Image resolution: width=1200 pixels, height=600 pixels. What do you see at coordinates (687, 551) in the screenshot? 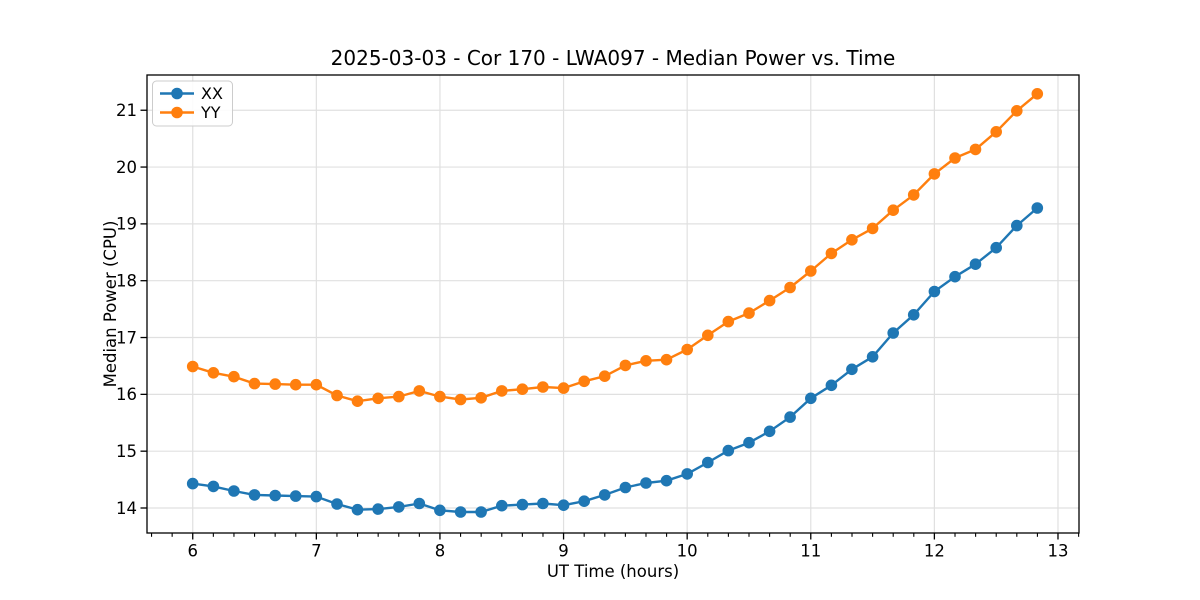
I see `x-tick-label: 10` at bounding box center [687, 551].